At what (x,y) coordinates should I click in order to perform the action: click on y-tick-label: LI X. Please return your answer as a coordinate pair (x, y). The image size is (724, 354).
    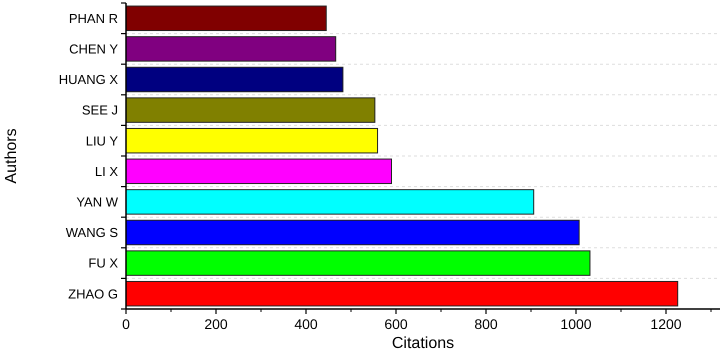
    Looking at the image, I should click on (106, 171).